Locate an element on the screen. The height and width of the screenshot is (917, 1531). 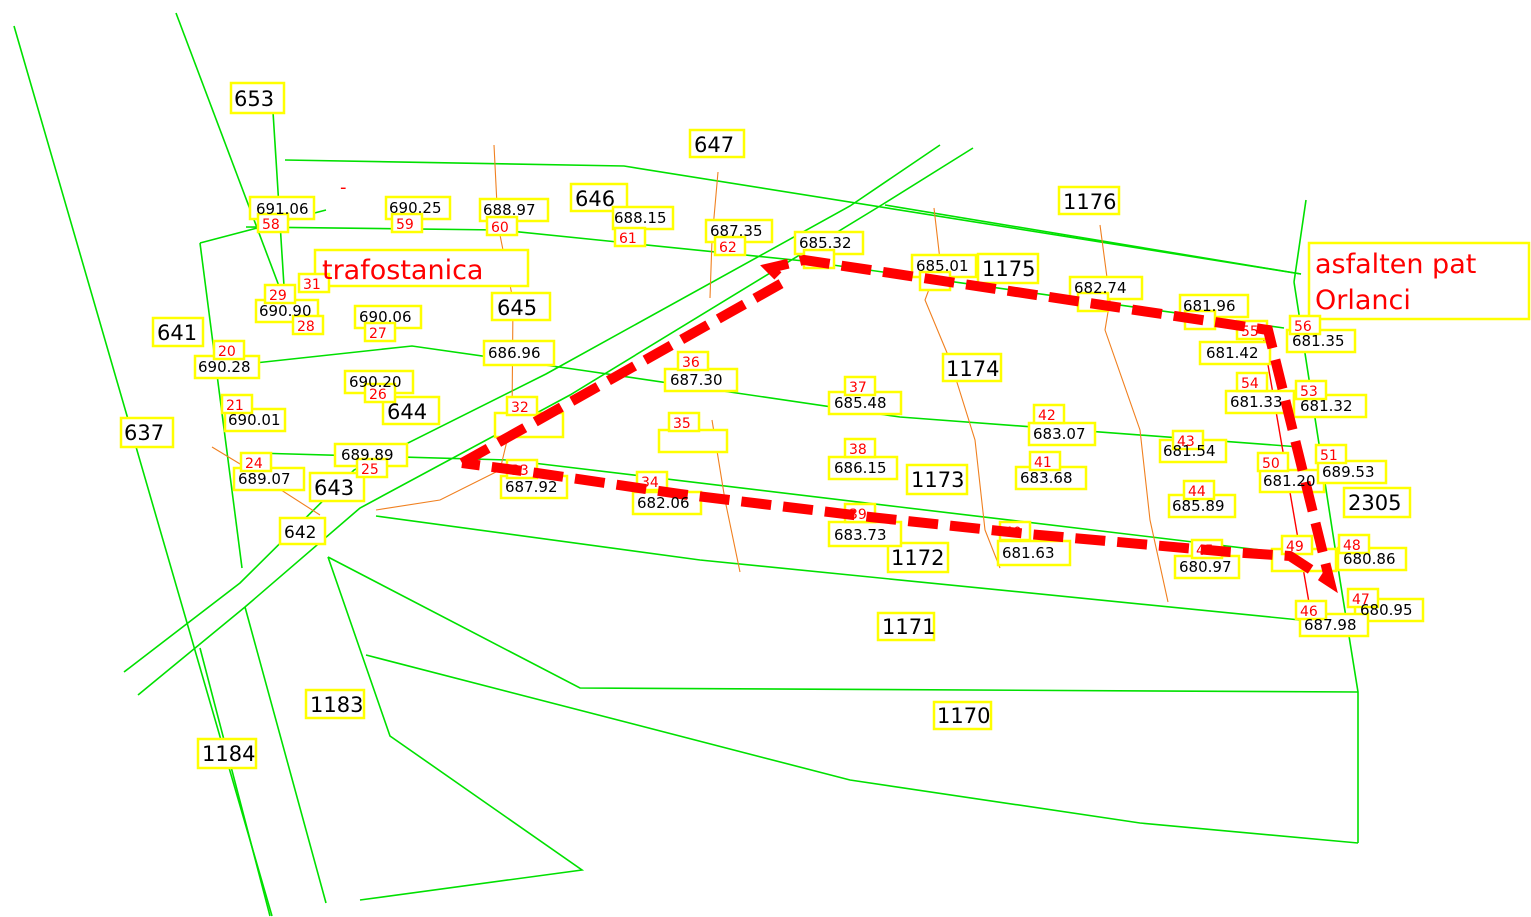
elevation-label: 686.15 is located at coordinates (860, 468).